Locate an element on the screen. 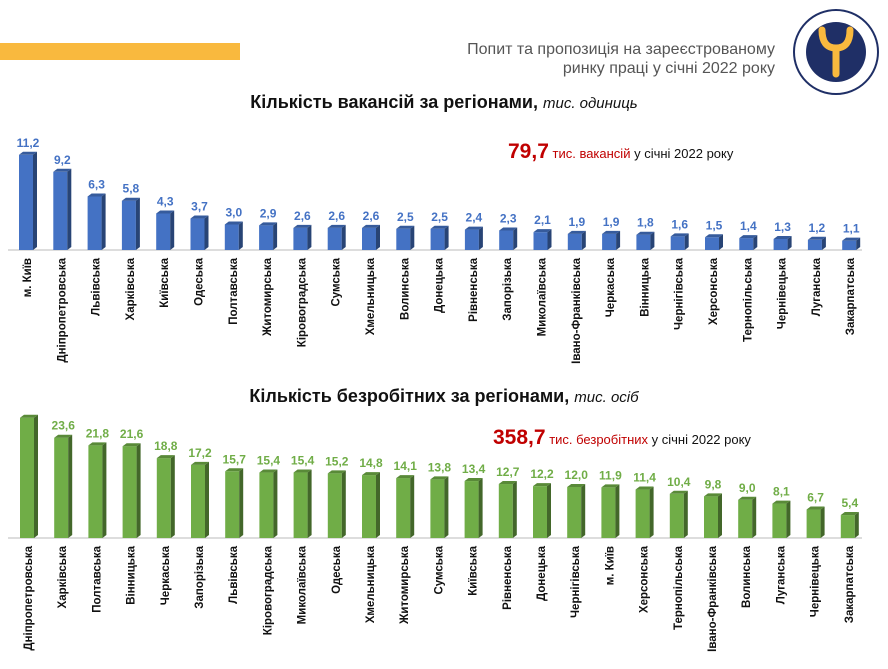  category-label: Закарпатська is located at coordinates (851, 296).